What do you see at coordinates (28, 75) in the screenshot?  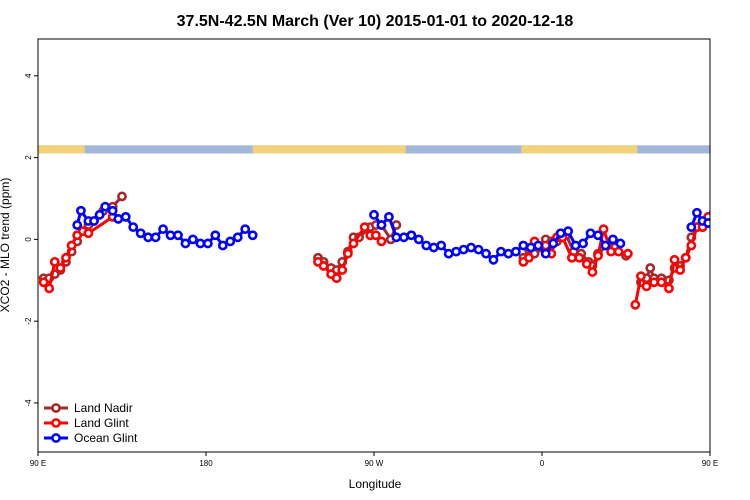 I see `y-tick-label-4: 4` at bounding box center [28, 75].